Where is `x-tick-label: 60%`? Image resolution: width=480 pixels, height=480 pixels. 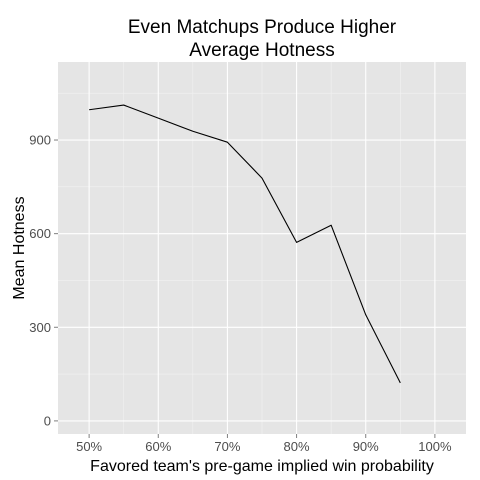 x-tick-label: 60% is located at coordinates (158, 446).